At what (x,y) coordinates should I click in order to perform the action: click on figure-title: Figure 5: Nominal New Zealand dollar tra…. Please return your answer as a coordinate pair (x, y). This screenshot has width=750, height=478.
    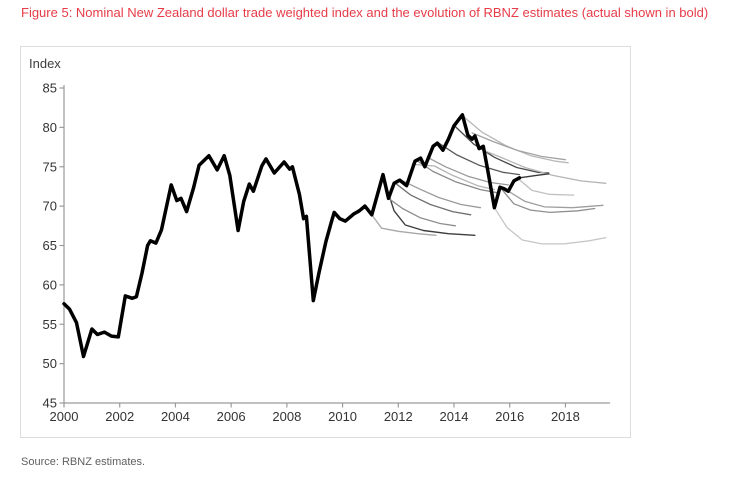
    Looking at the image, I should click on (365, 12).